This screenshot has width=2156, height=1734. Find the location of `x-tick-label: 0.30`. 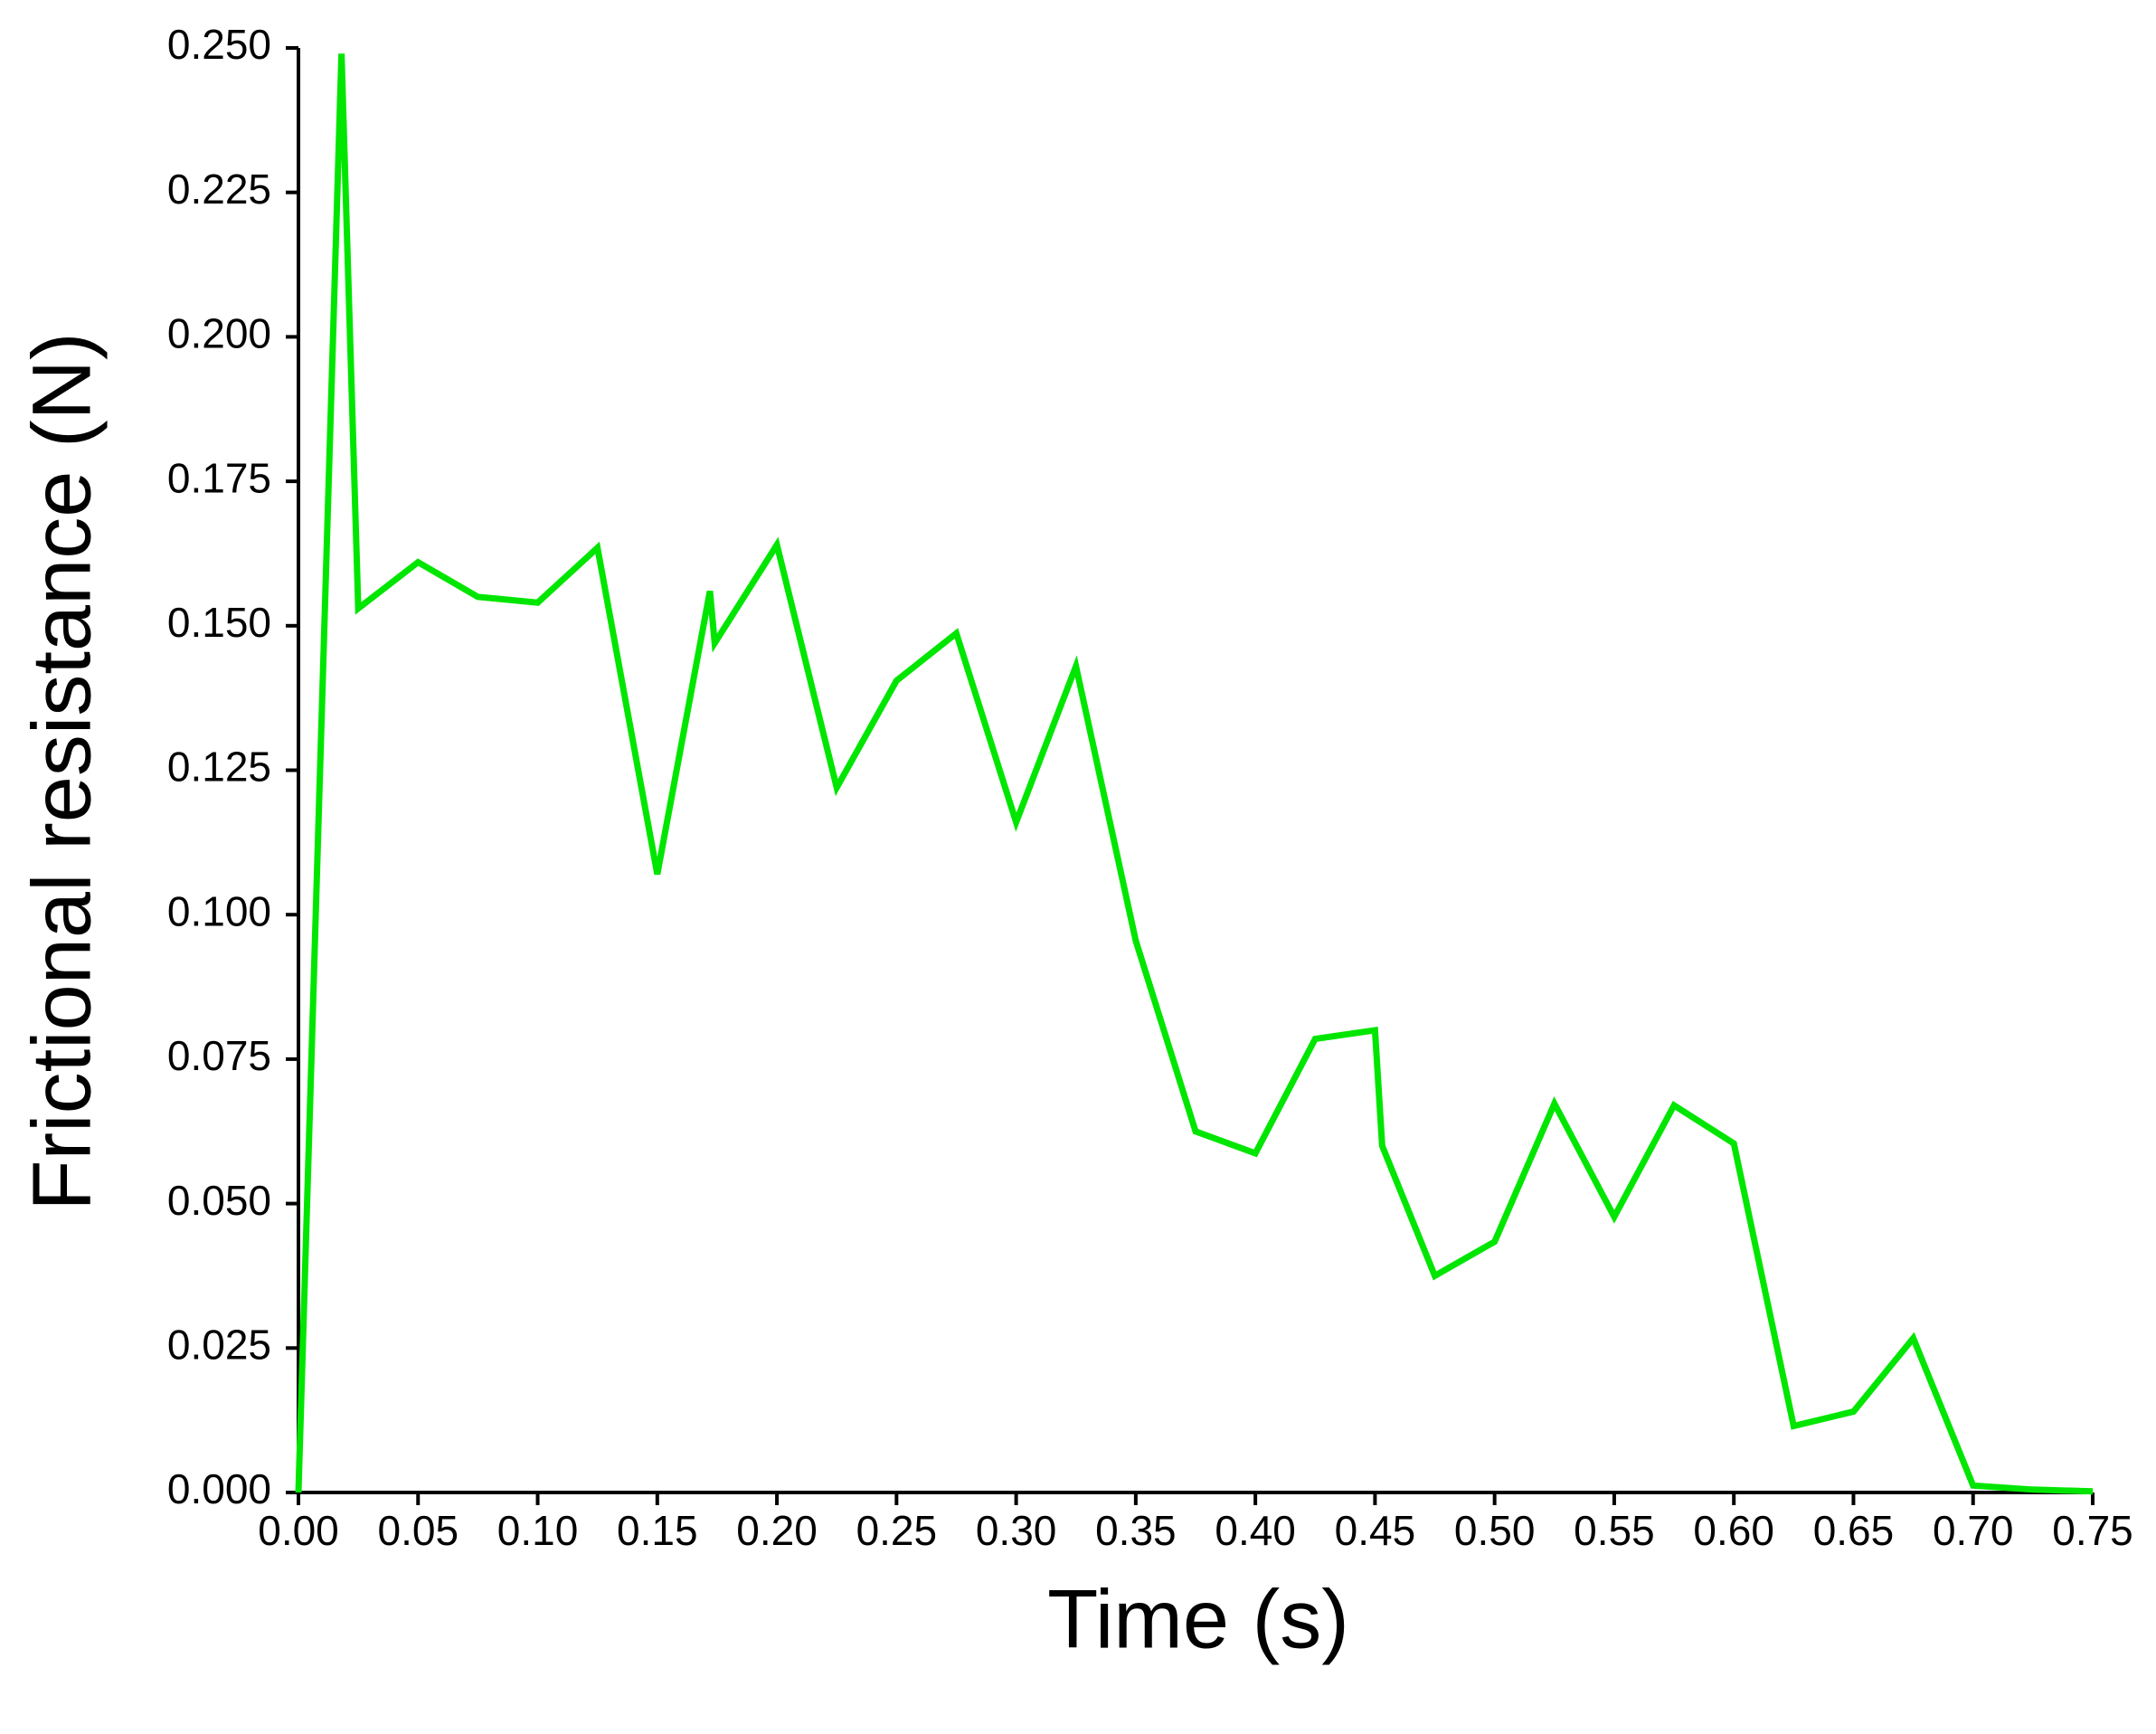

x-tick-label: 0.30 is located at coordinates (1016, 1530).